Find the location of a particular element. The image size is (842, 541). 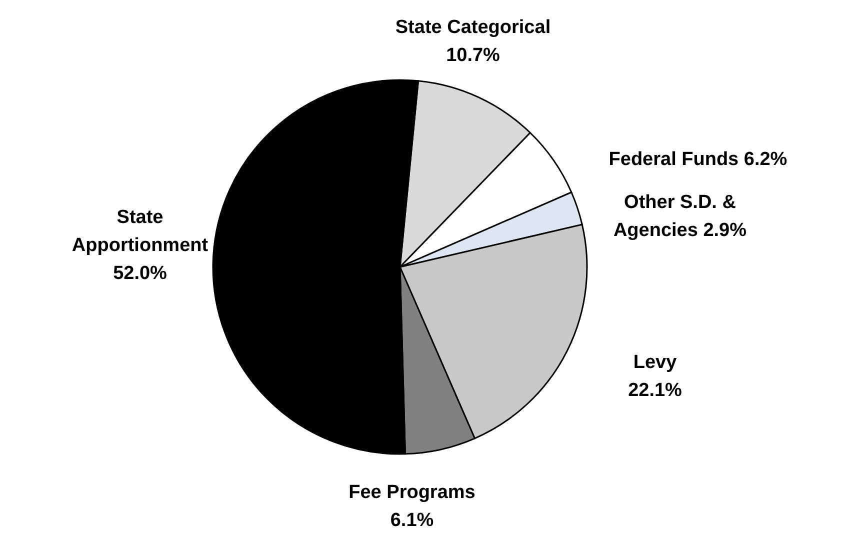

slice-label: Fee Programs is located at coordinates (412, 492).